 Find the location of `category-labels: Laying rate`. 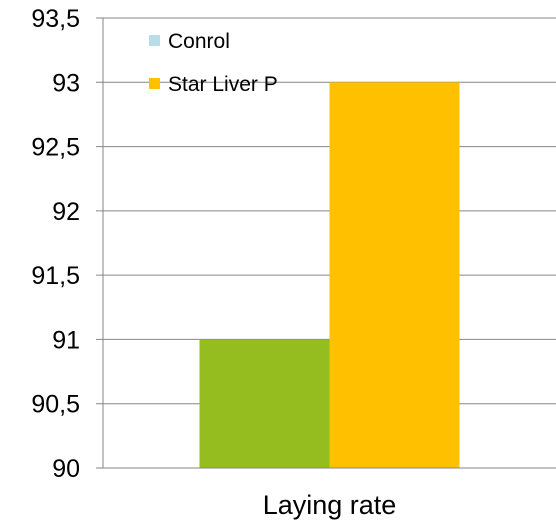

category-labels: Laying rate is located at coordinates (330, 505).